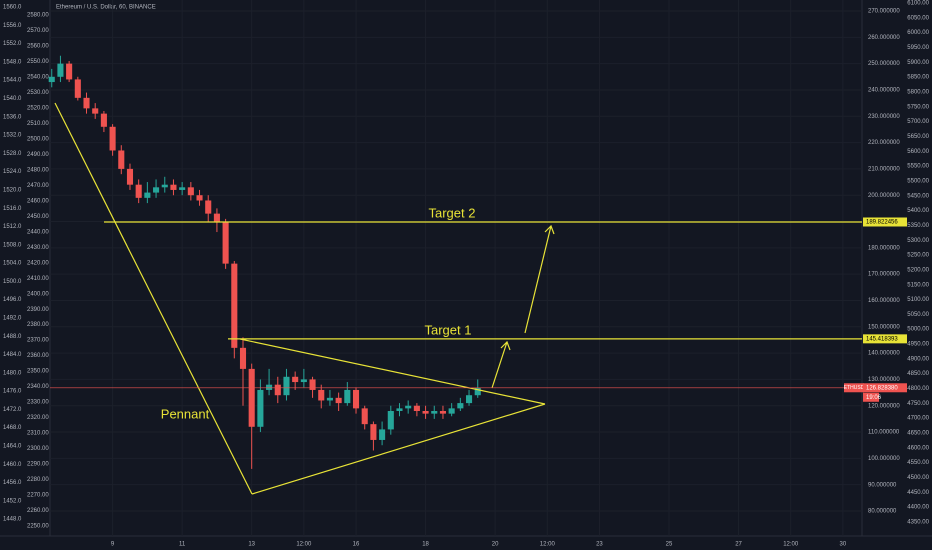 Image resolution: width=932 pixels, height=550 pixels. Describe the element at coordinates (452, 212) in the screenshot. I see `target-label: Target 2` at that location.